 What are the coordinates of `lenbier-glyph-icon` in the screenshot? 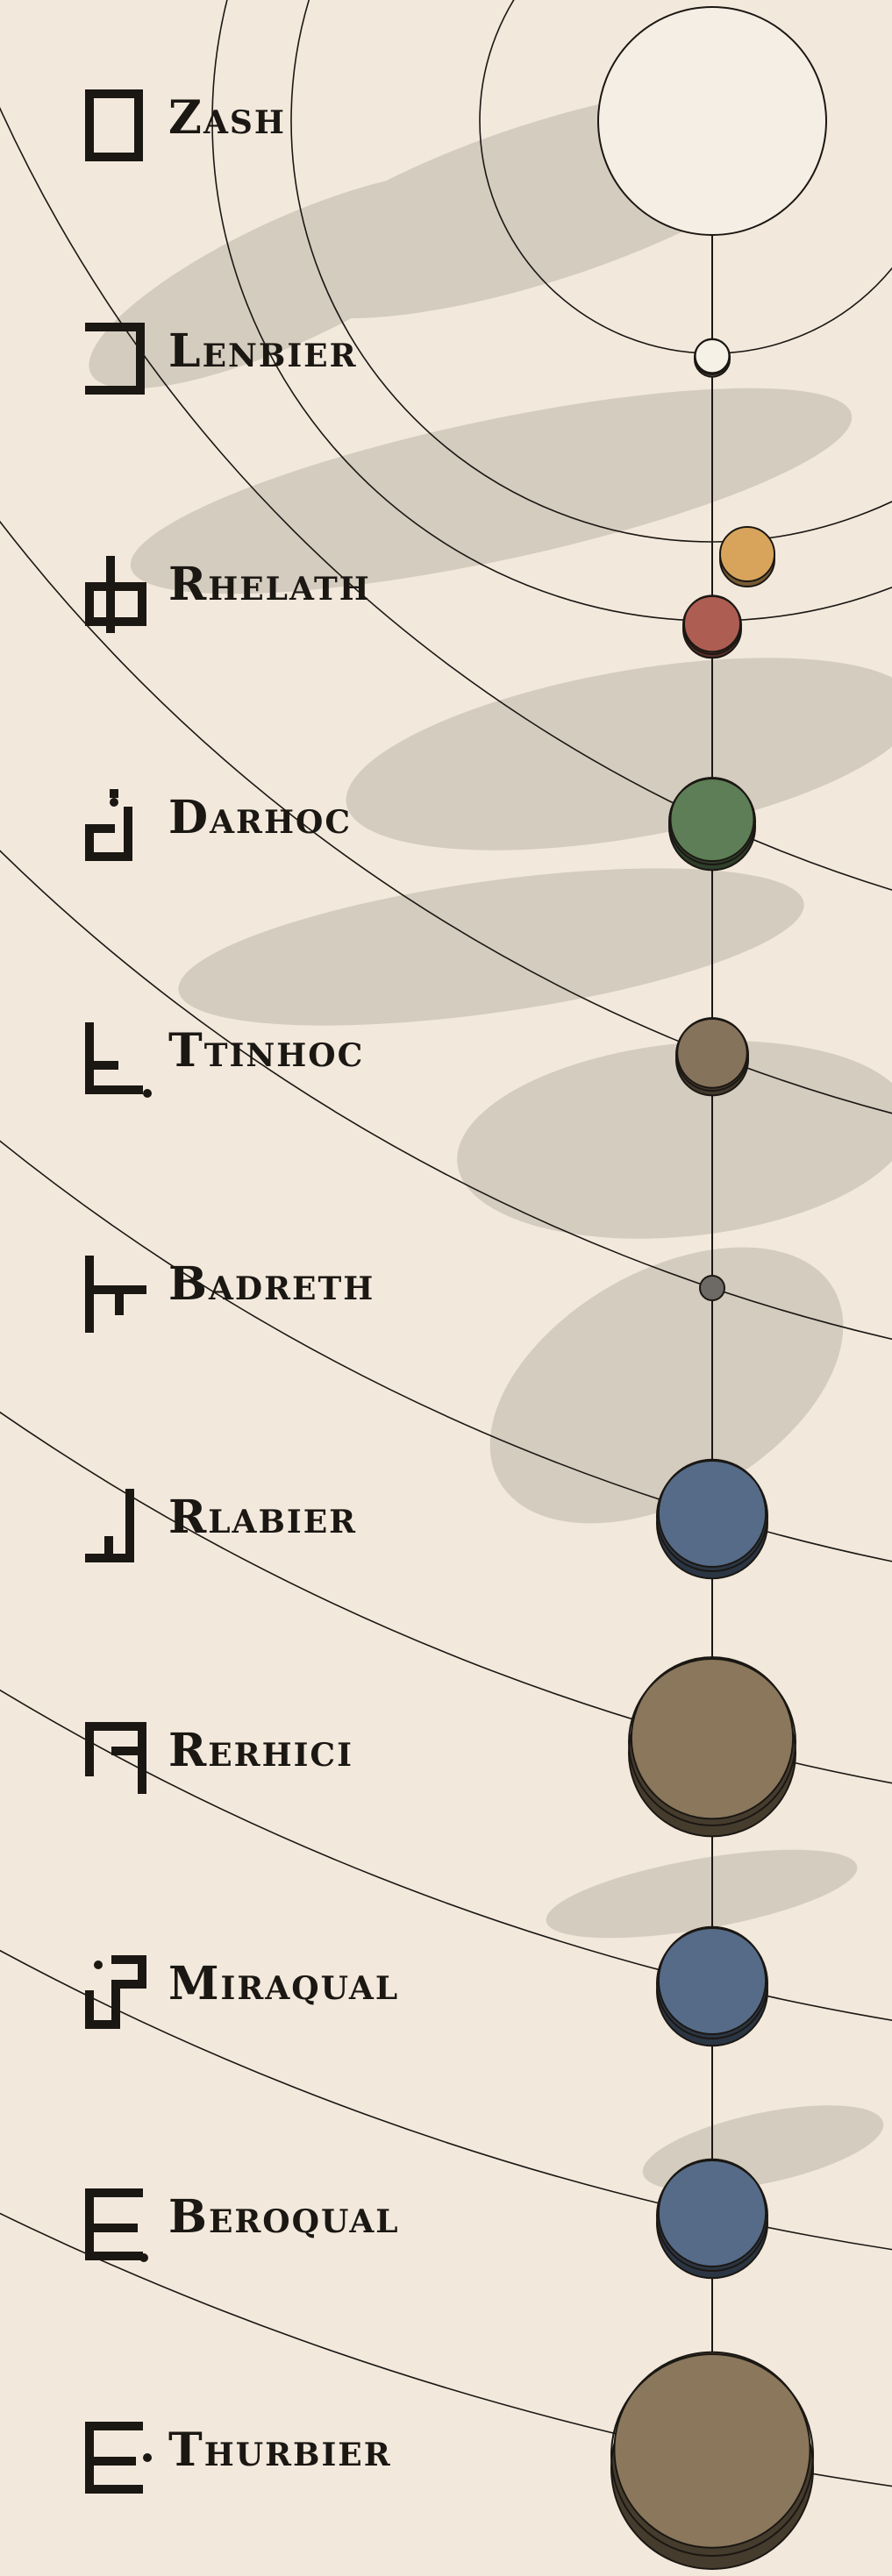 It's located at (115, 359).